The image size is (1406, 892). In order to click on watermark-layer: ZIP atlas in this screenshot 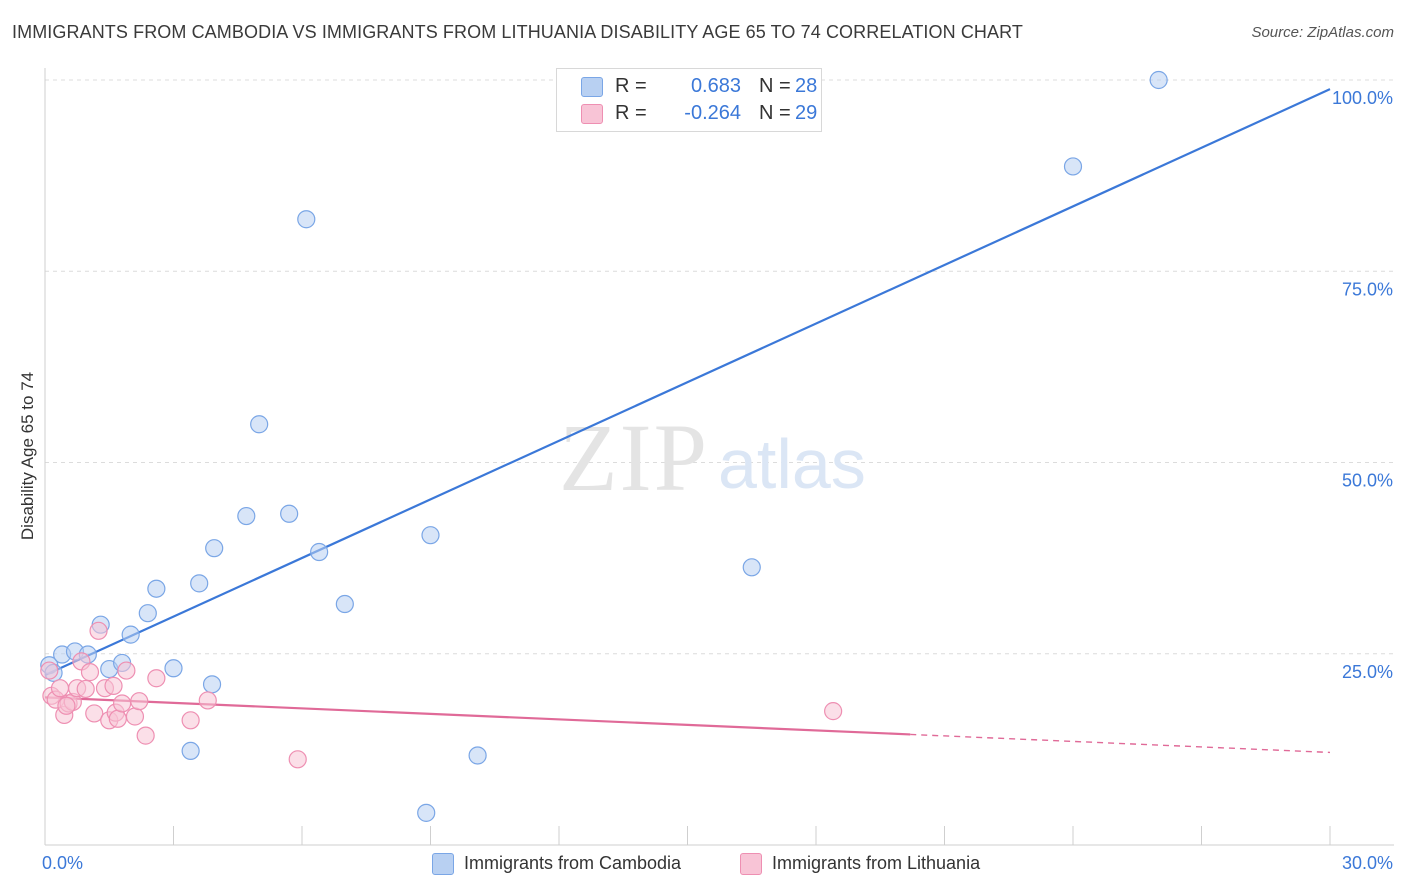, I will do `click(712, 457)`.